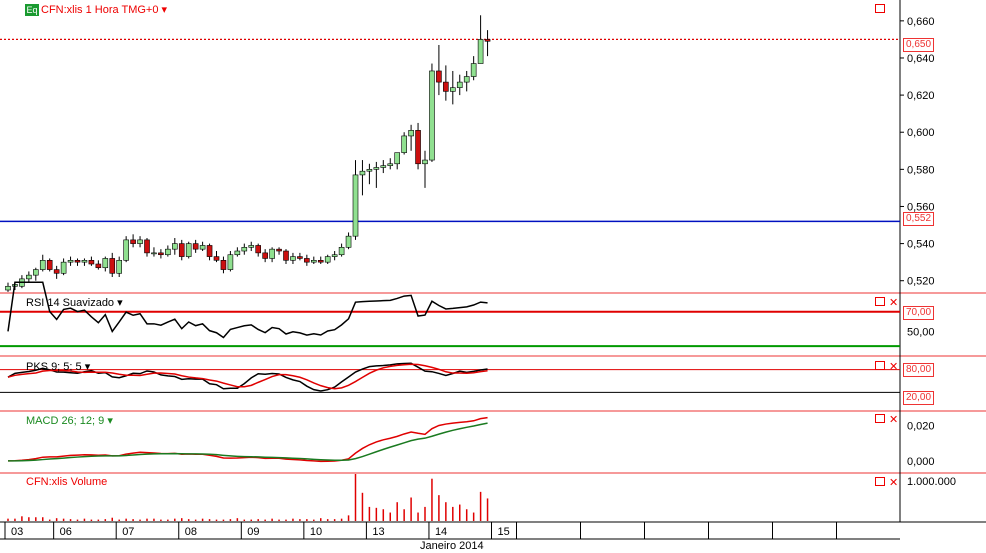  Describe the element at coordinates (921, 462) in the screenshot. I see `macd-tick-label: 0,000` at that location.